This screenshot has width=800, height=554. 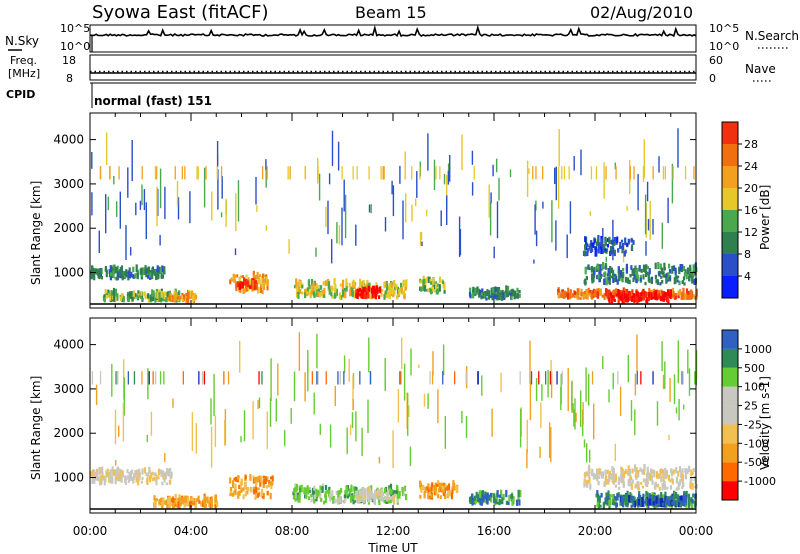 I want to click on freq-tick-bottom: 8, so click(x=69, y=78).